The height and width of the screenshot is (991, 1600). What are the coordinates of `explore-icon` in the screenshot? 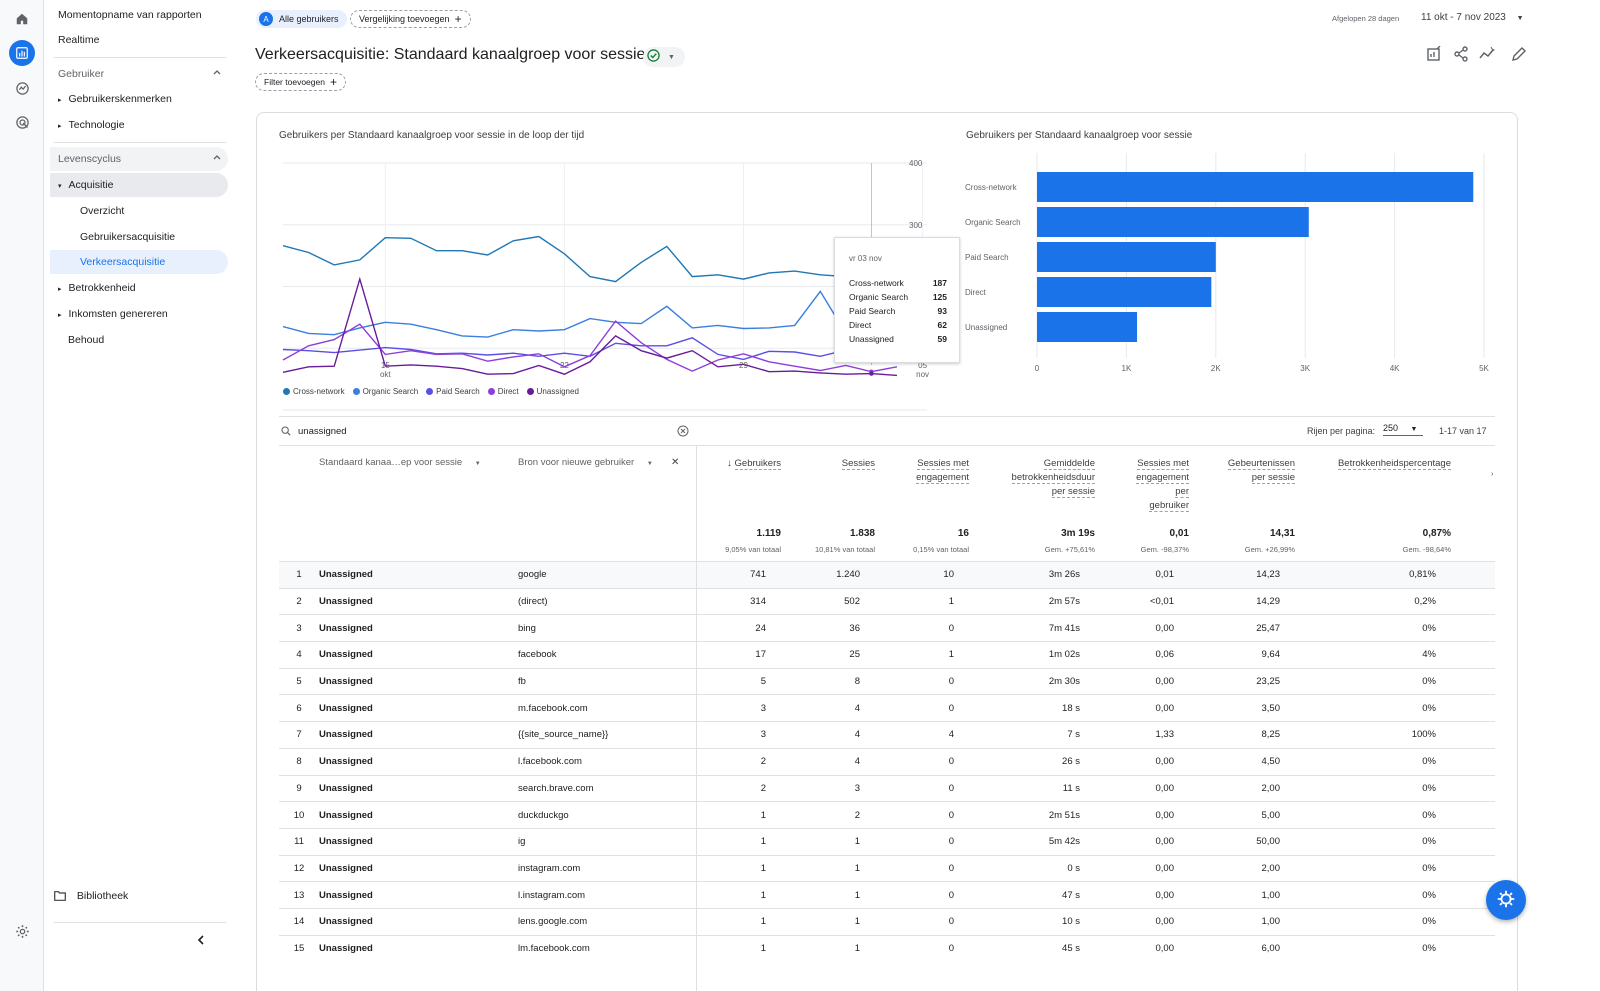 It's located at (22, 88).